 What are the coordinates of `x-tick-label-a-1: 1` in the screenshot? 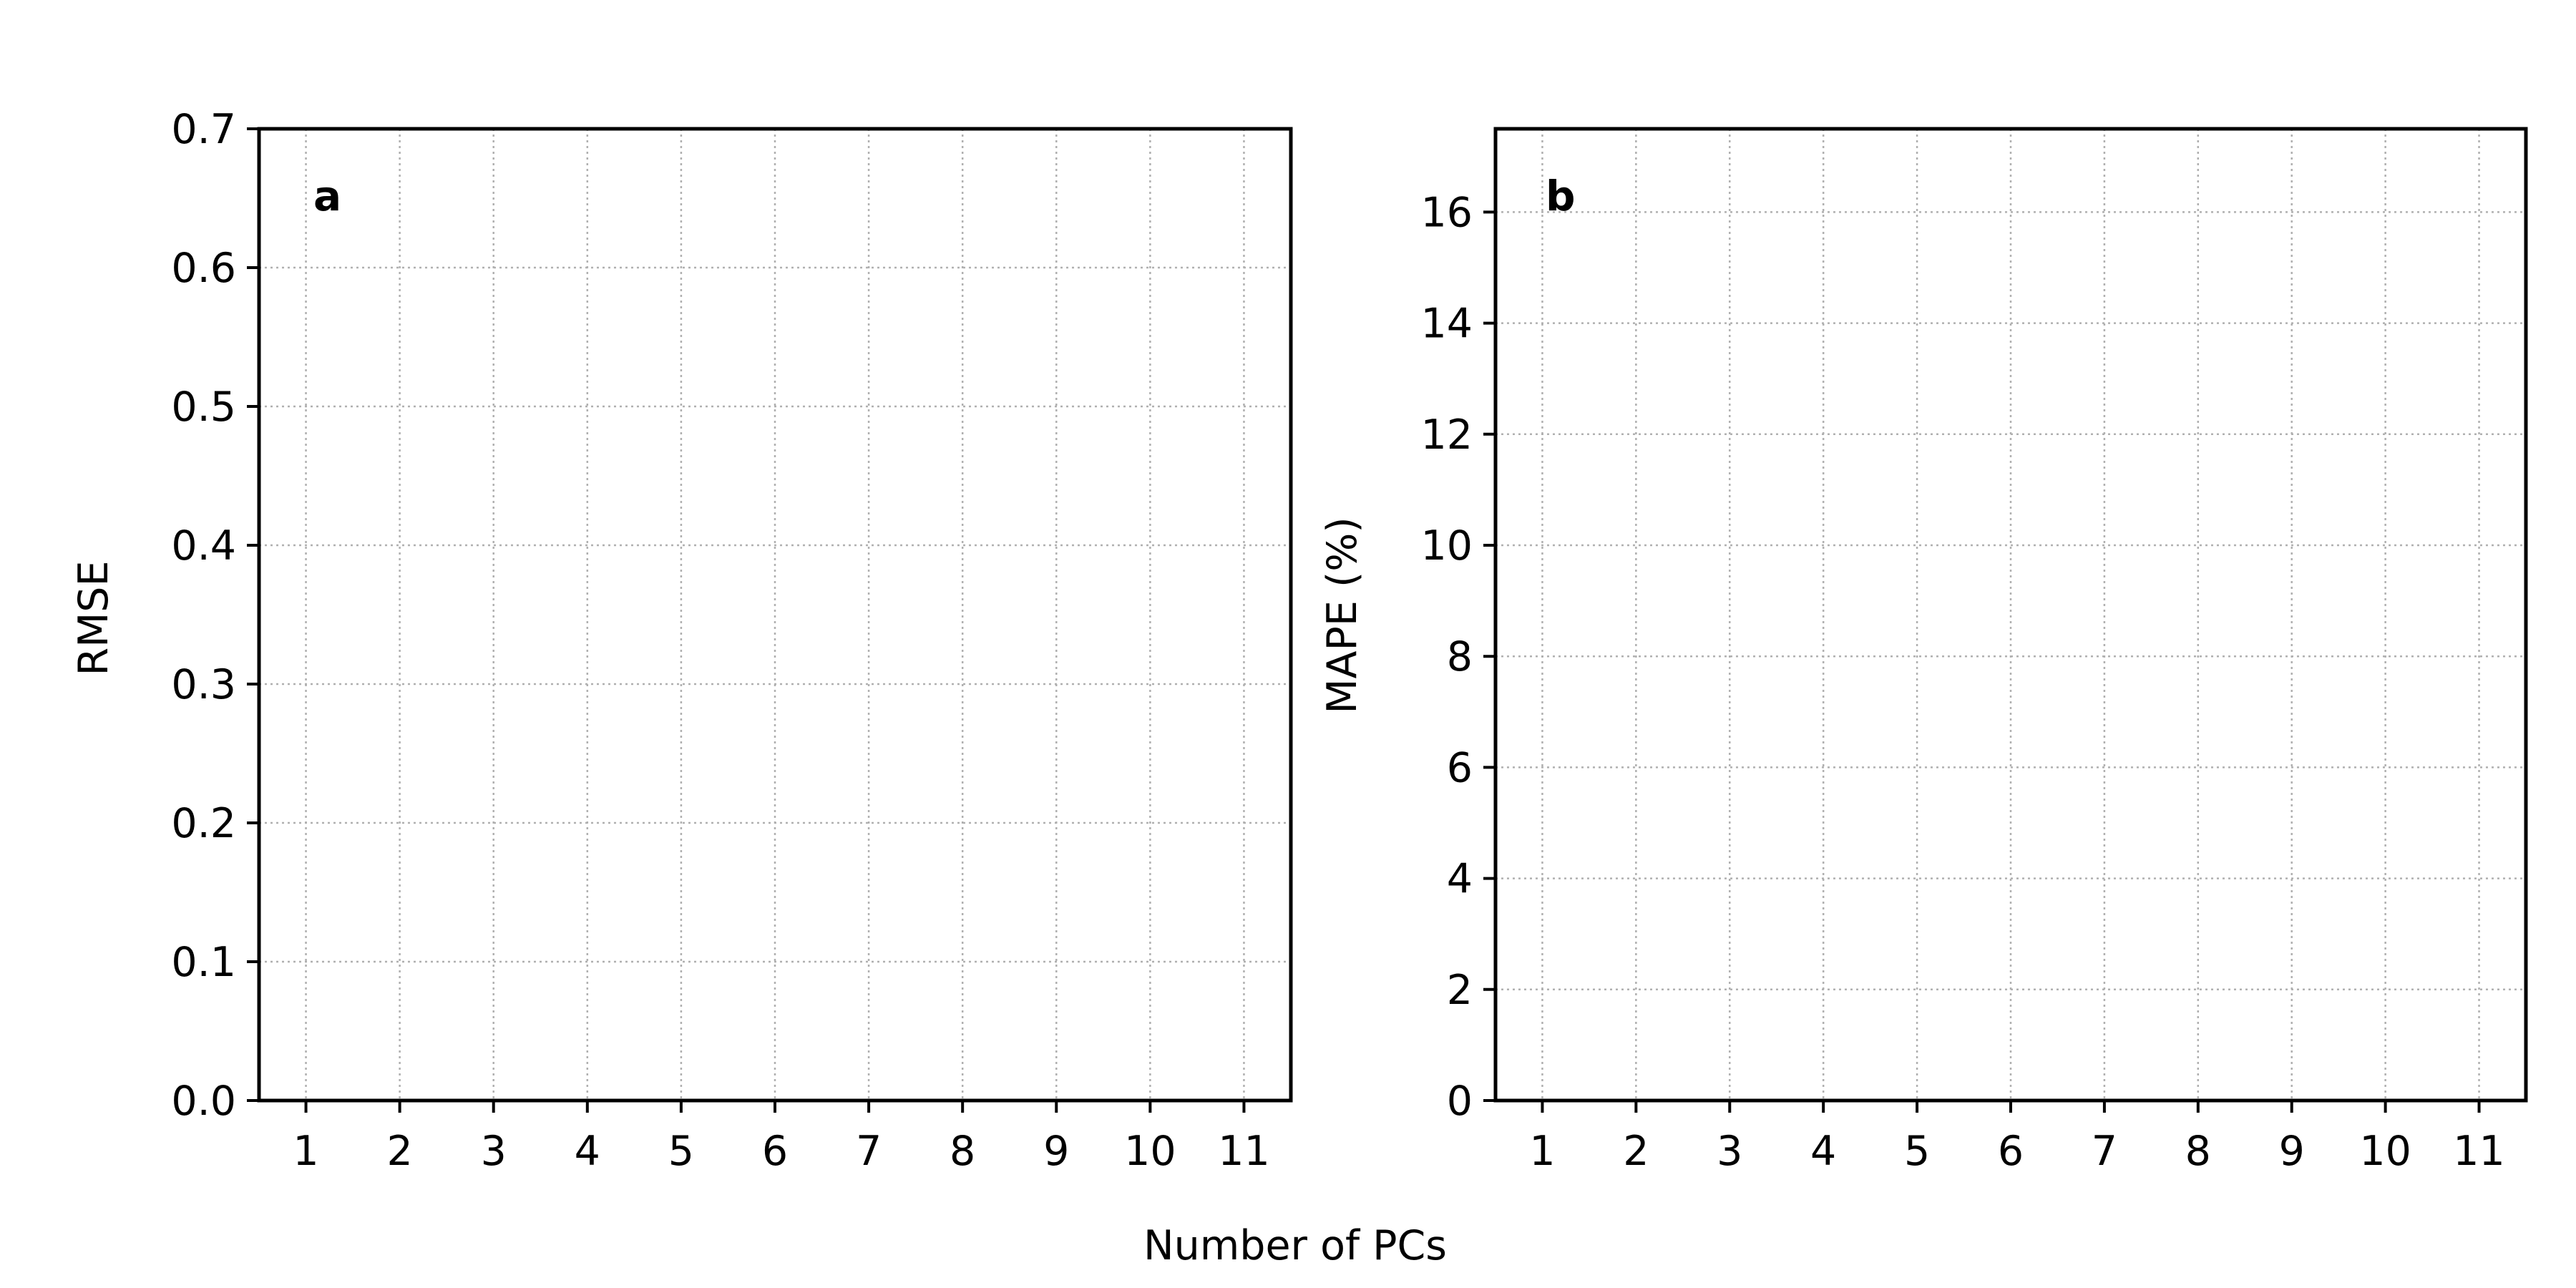 It's located at (305, 1151).